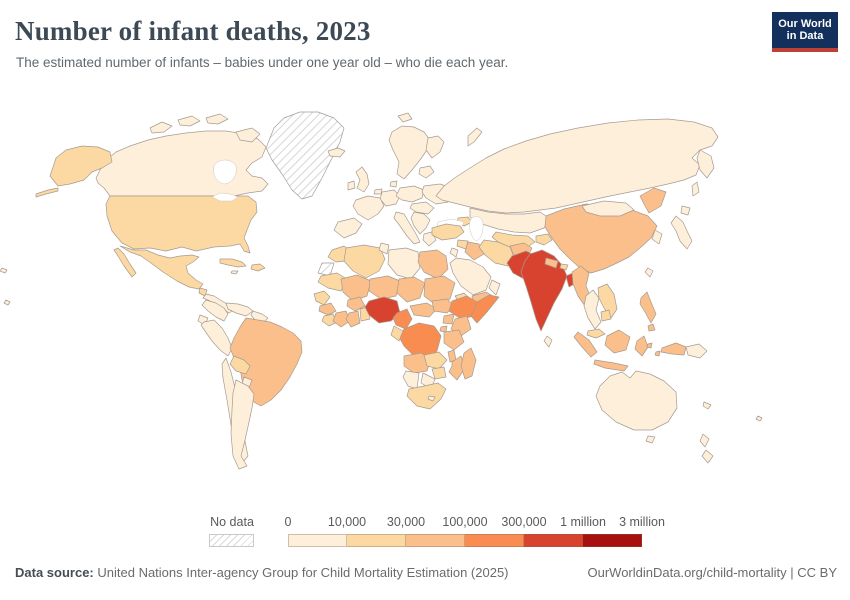 The image size is (850, 600). Describe the element at coordinates (685, 210) in the screenshot. I see `country-hokkaido` at that location.